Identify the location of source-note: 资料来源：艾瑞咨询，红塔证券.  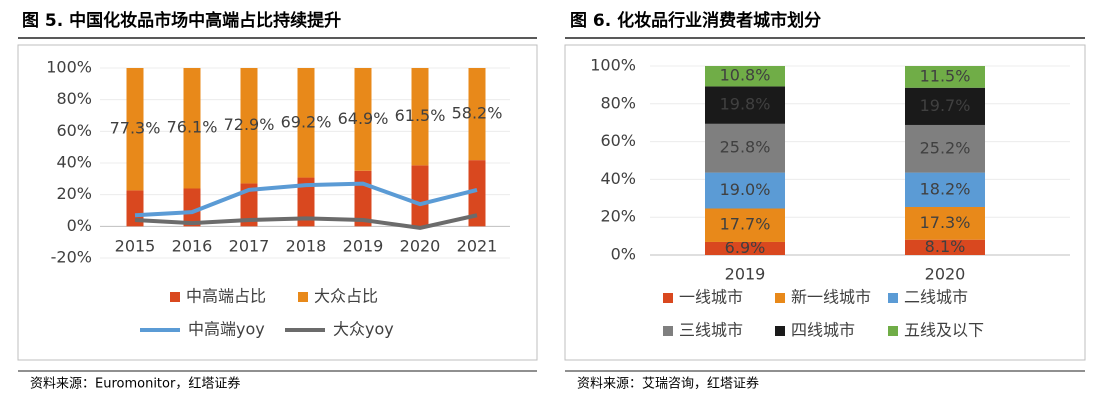
(668, 384).